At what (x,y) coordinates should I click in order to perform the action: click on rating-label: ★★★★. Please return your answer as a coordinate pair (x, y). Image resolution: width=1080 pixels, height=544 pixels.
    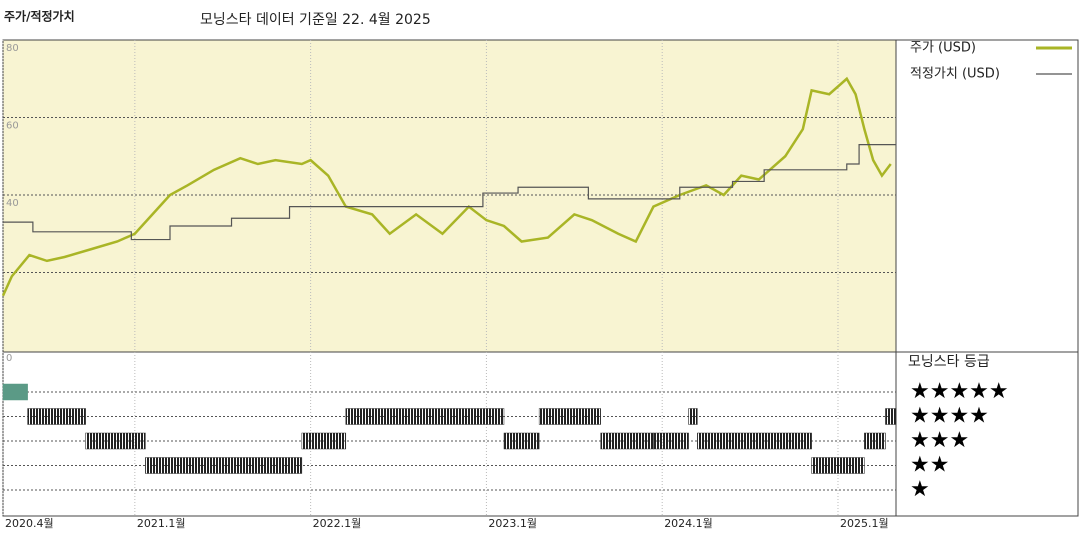
    Looking at the image, I should click on (949, 416).